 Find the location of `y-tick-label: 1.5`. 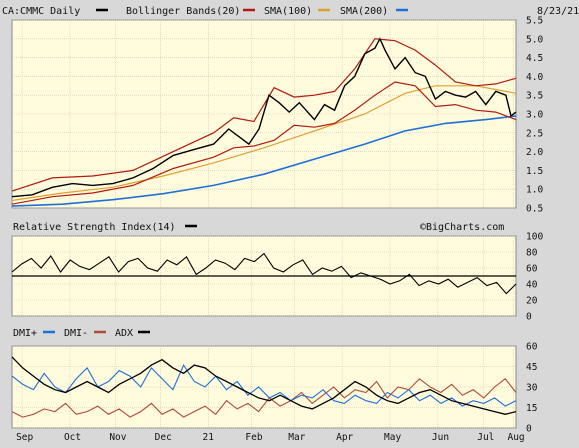

y-tick-label: 1.5 is located at coordinates (534, 171).